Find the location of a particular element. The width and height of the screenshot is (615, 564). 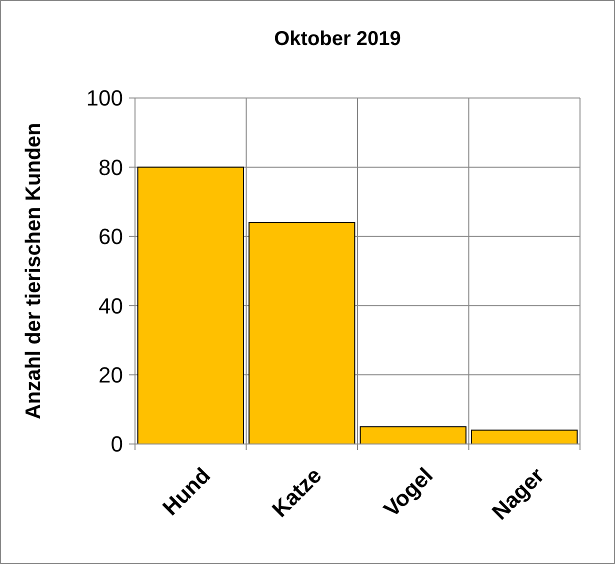

y-tick-label: 60 is located at coordinates (110, 237).